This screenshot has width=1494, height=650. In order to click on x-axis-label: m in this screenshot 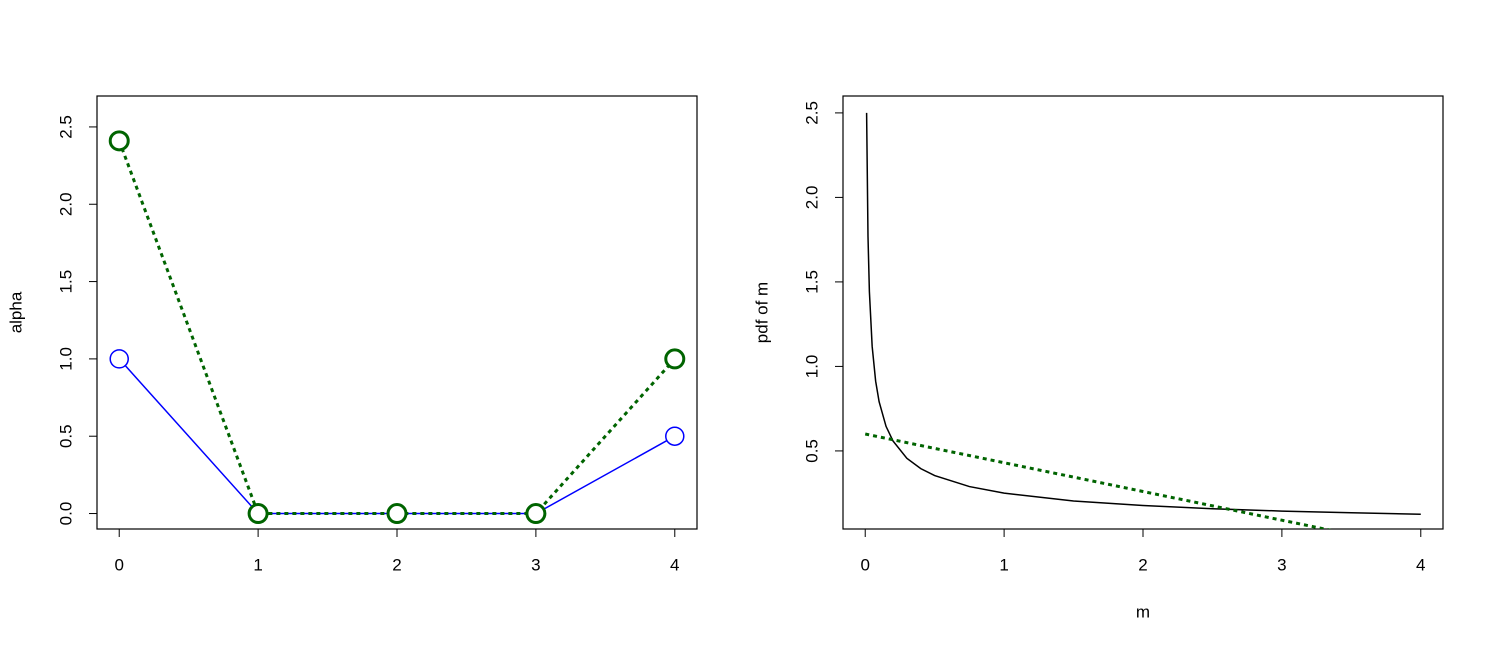, I will do `click(1143, 611)`.